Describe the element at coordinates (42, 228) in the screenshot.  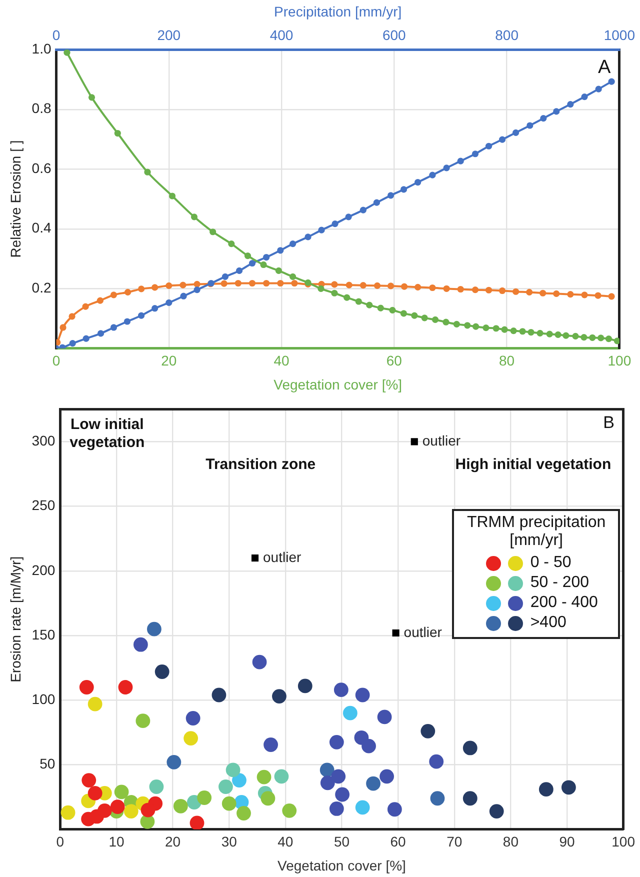
I see `y-tick-label: 0.4` at that location.